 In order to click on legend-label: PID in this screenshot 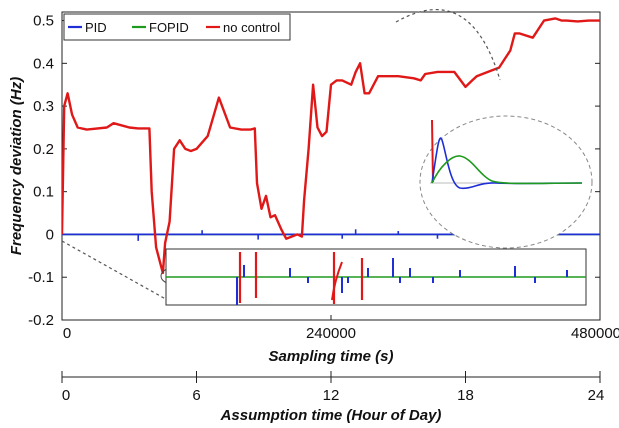, I will do `click(96, 27)`.